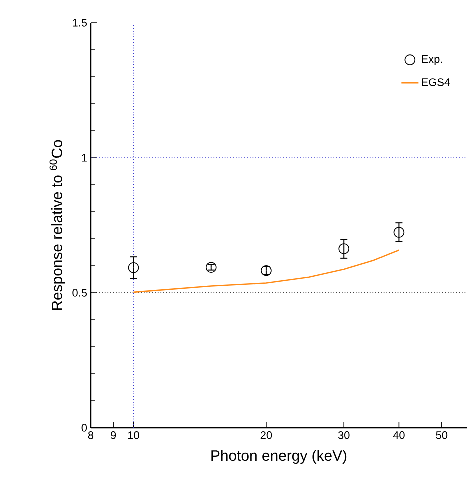 Image resolution: width=468 pixels, height=499 pixels. Describe the element at coordinates (84, 158) in the screenshot. I see `y-tick-label: 1` at that location.